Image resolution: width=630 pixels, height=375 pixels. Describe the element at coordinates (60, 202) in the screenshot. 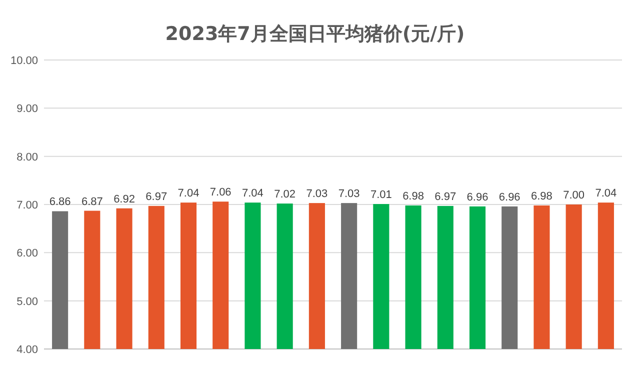

I see `data-label: 6.86` at that location.